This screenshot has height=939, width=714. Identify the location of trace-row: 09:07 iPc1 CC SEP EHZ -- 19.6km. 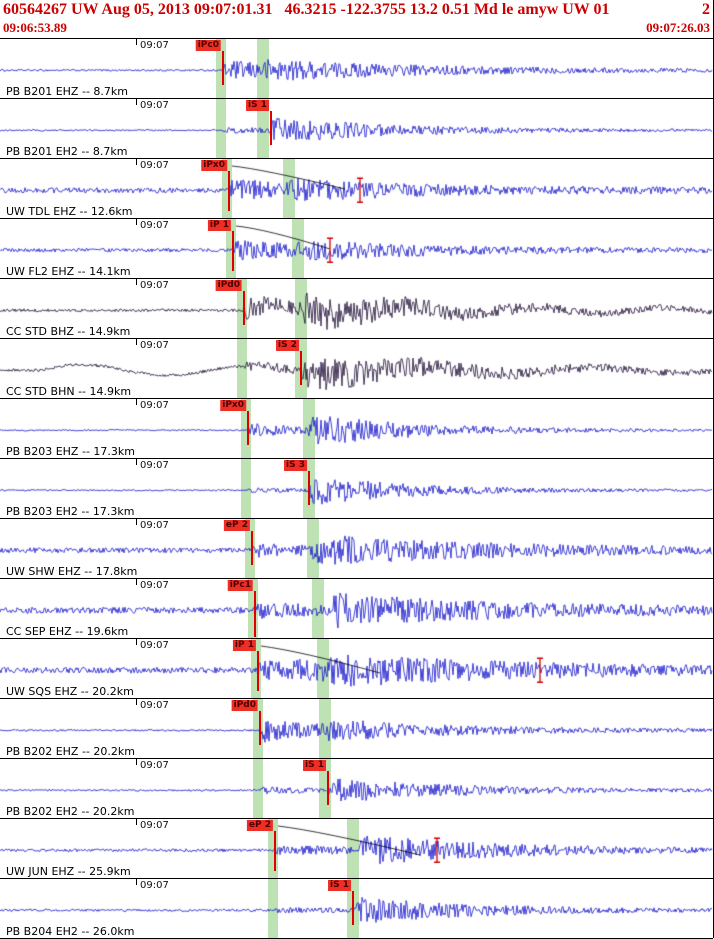
(356, 609).